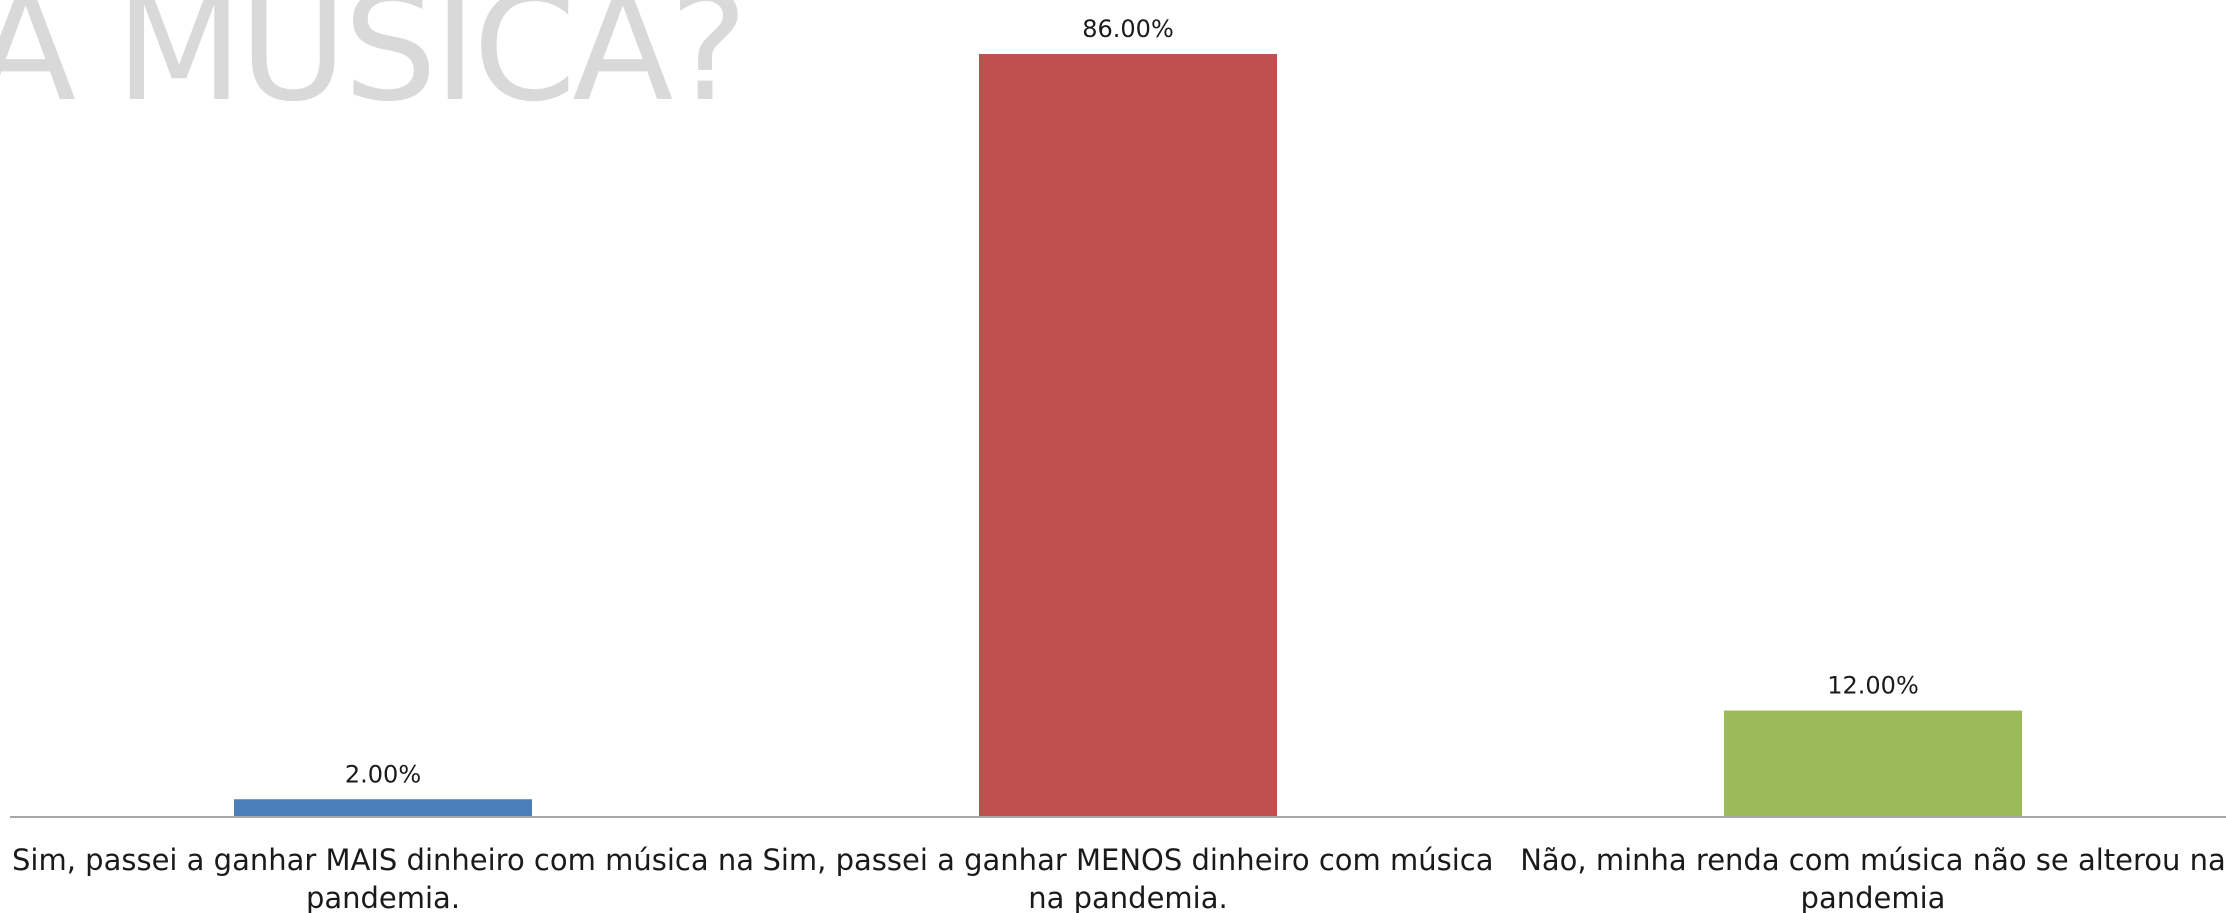  I want to click on background-title: A MÚSICA?, so click(374, 67).